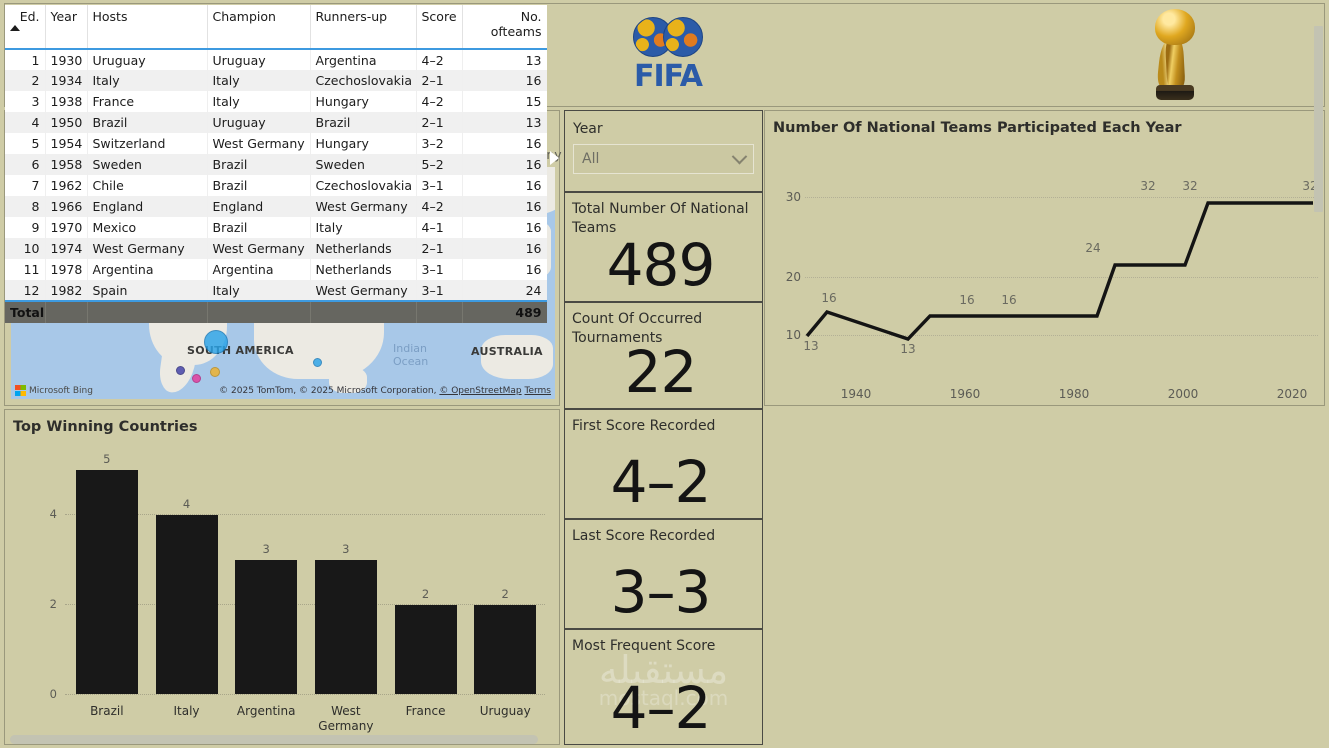 The image size is (1329, 748). Describe the element at coordinates (439, 206) in the screenshot. I see `cell-score: 4–2` at that location.